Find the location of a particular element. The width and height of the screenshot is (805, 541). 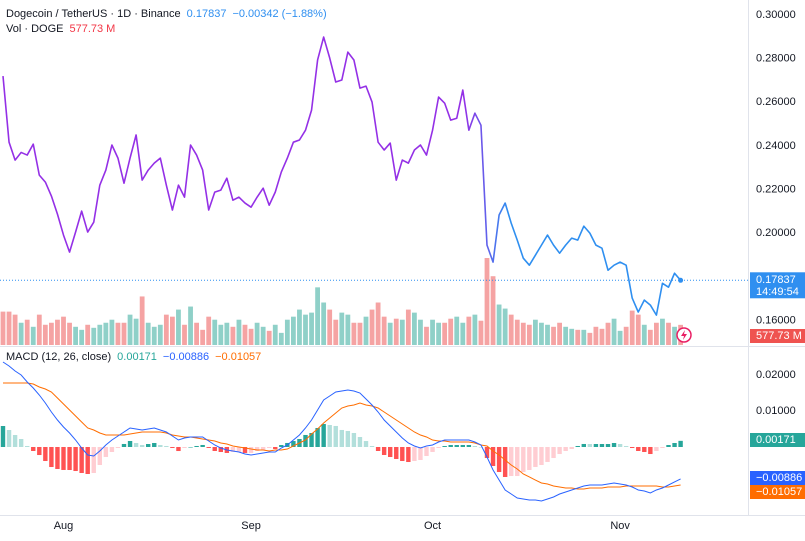

last-price-dot is located at coordinates (681, 280).